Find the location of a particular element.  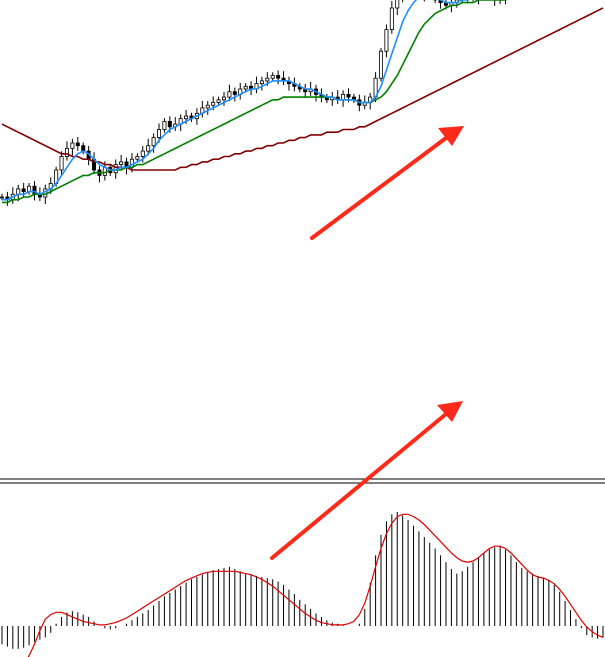

panel-separator is located at coordinates (302, 481).